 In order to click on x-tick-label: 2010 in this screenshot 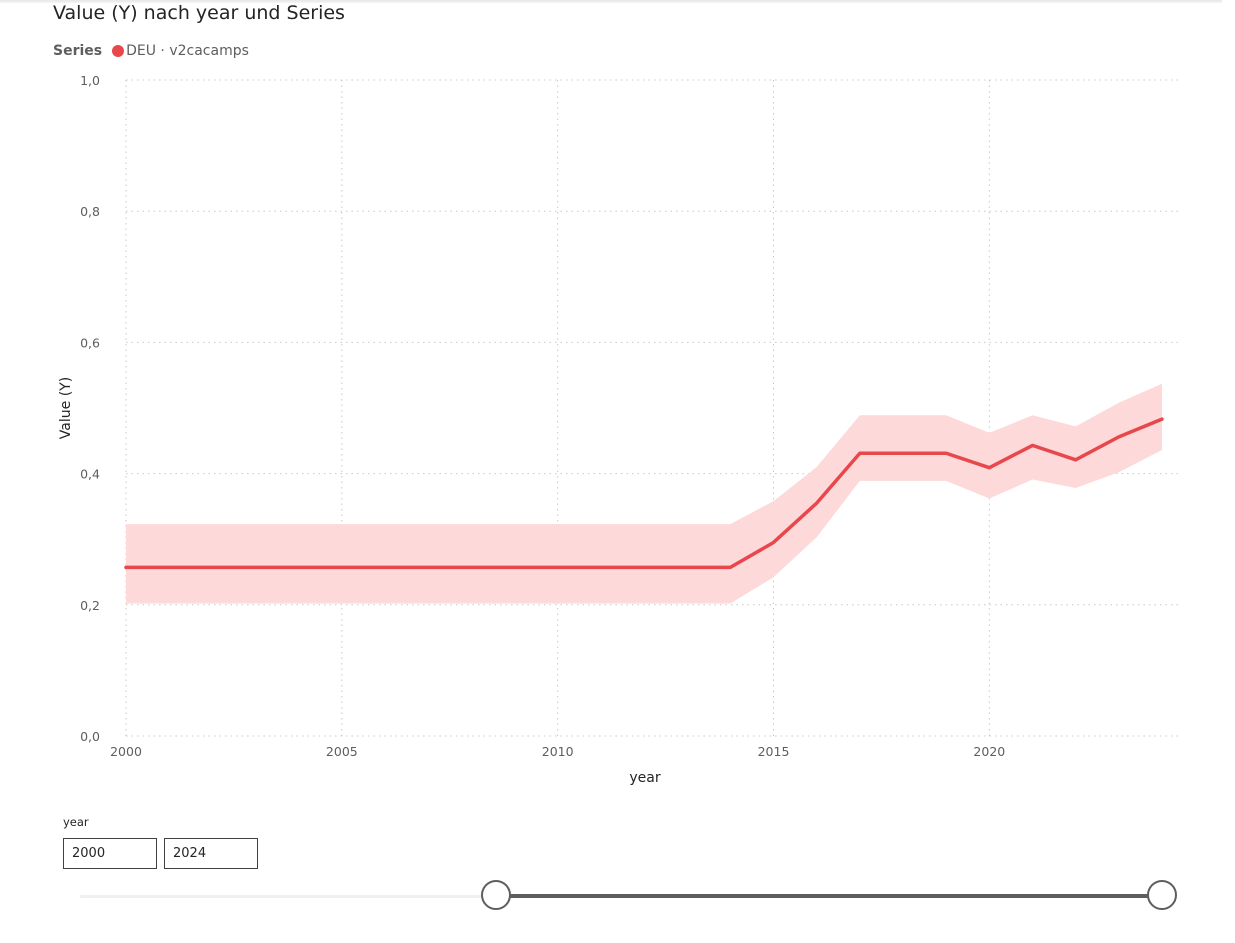, I will do `click(558, 751)`.